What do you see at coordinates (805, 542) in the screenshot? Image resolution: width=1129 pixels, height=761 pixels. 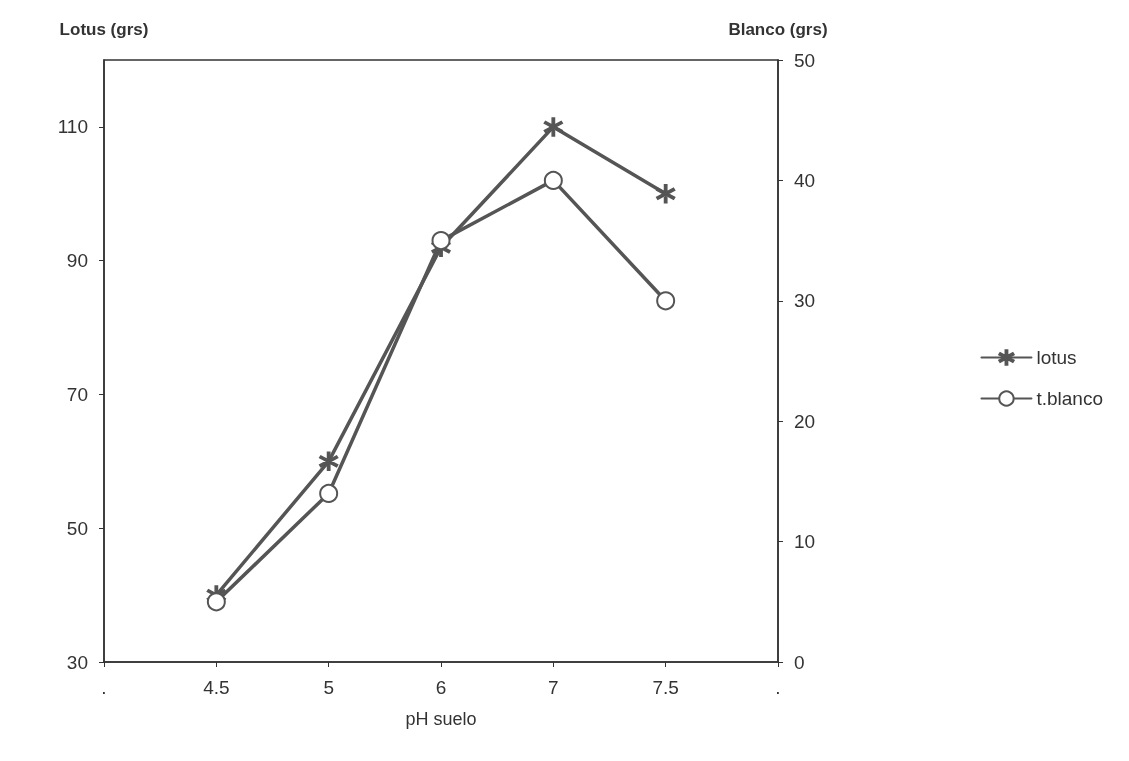 I see `y2-tick-label: 10` at bounding box center [805, 542].